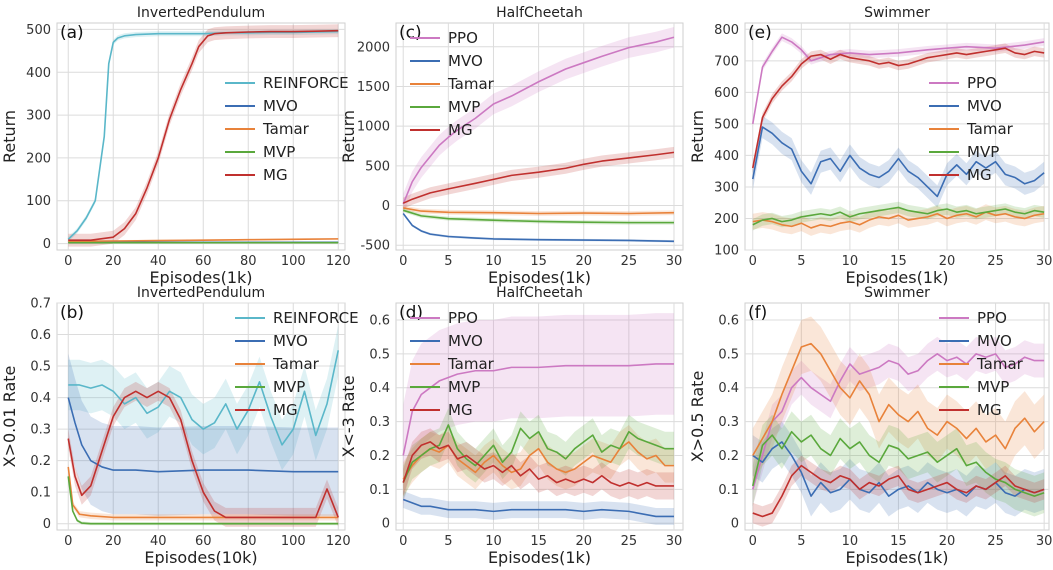 The width and height of the screenshot is (1053, 570). What do you see at coordinates (463, 38) in the screenshot?
I see `legend-label: PPO` at bounding box center [463, 38].